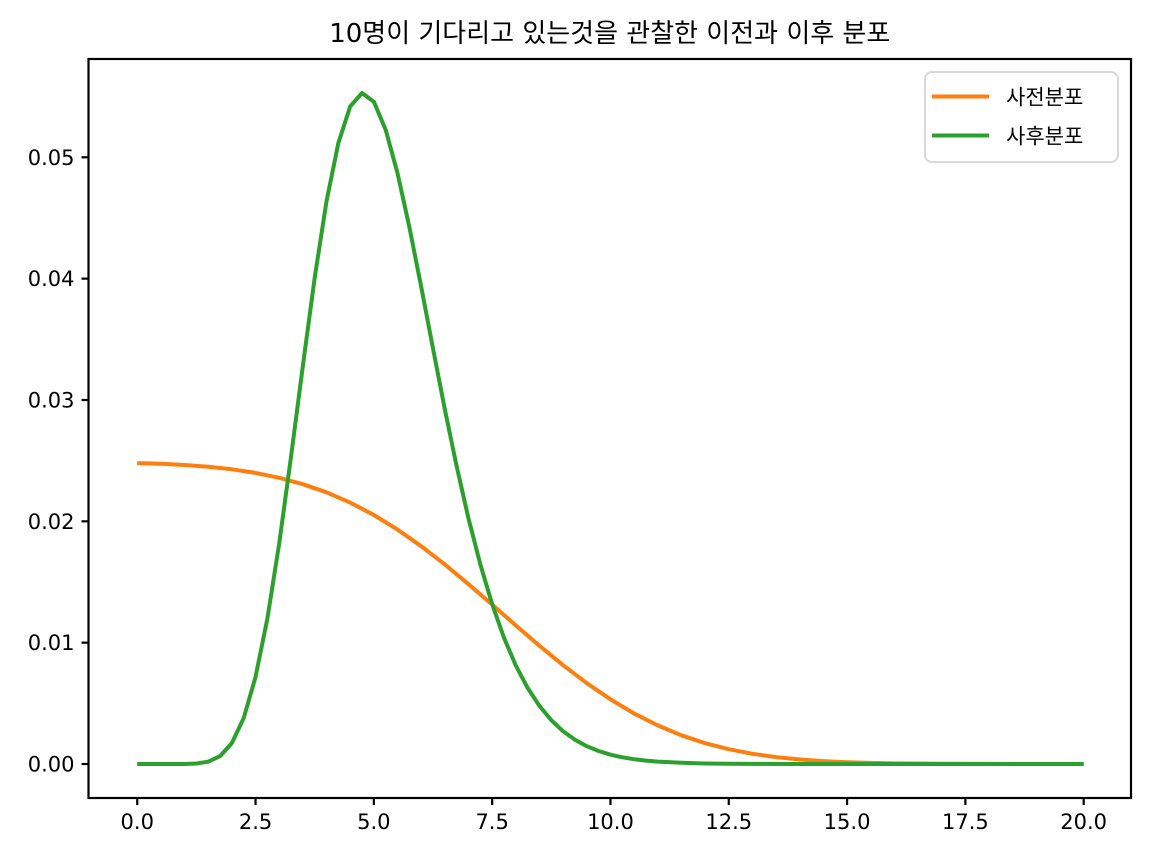 Image resolution: width=1150 pixels, height=868 pixels. I want to click on x-tick-label: 20.0, so click(1083, 822).